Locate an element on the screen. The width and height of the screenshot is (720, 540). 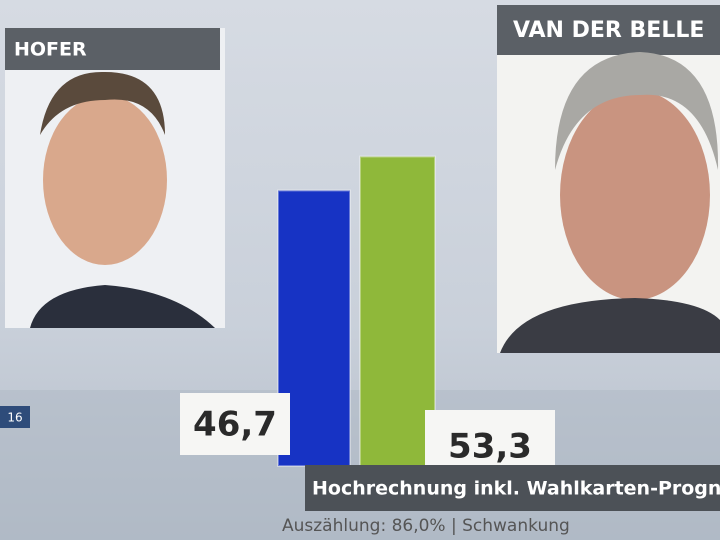
value-label-box: 46,7 is located at coordinates (235, 424).